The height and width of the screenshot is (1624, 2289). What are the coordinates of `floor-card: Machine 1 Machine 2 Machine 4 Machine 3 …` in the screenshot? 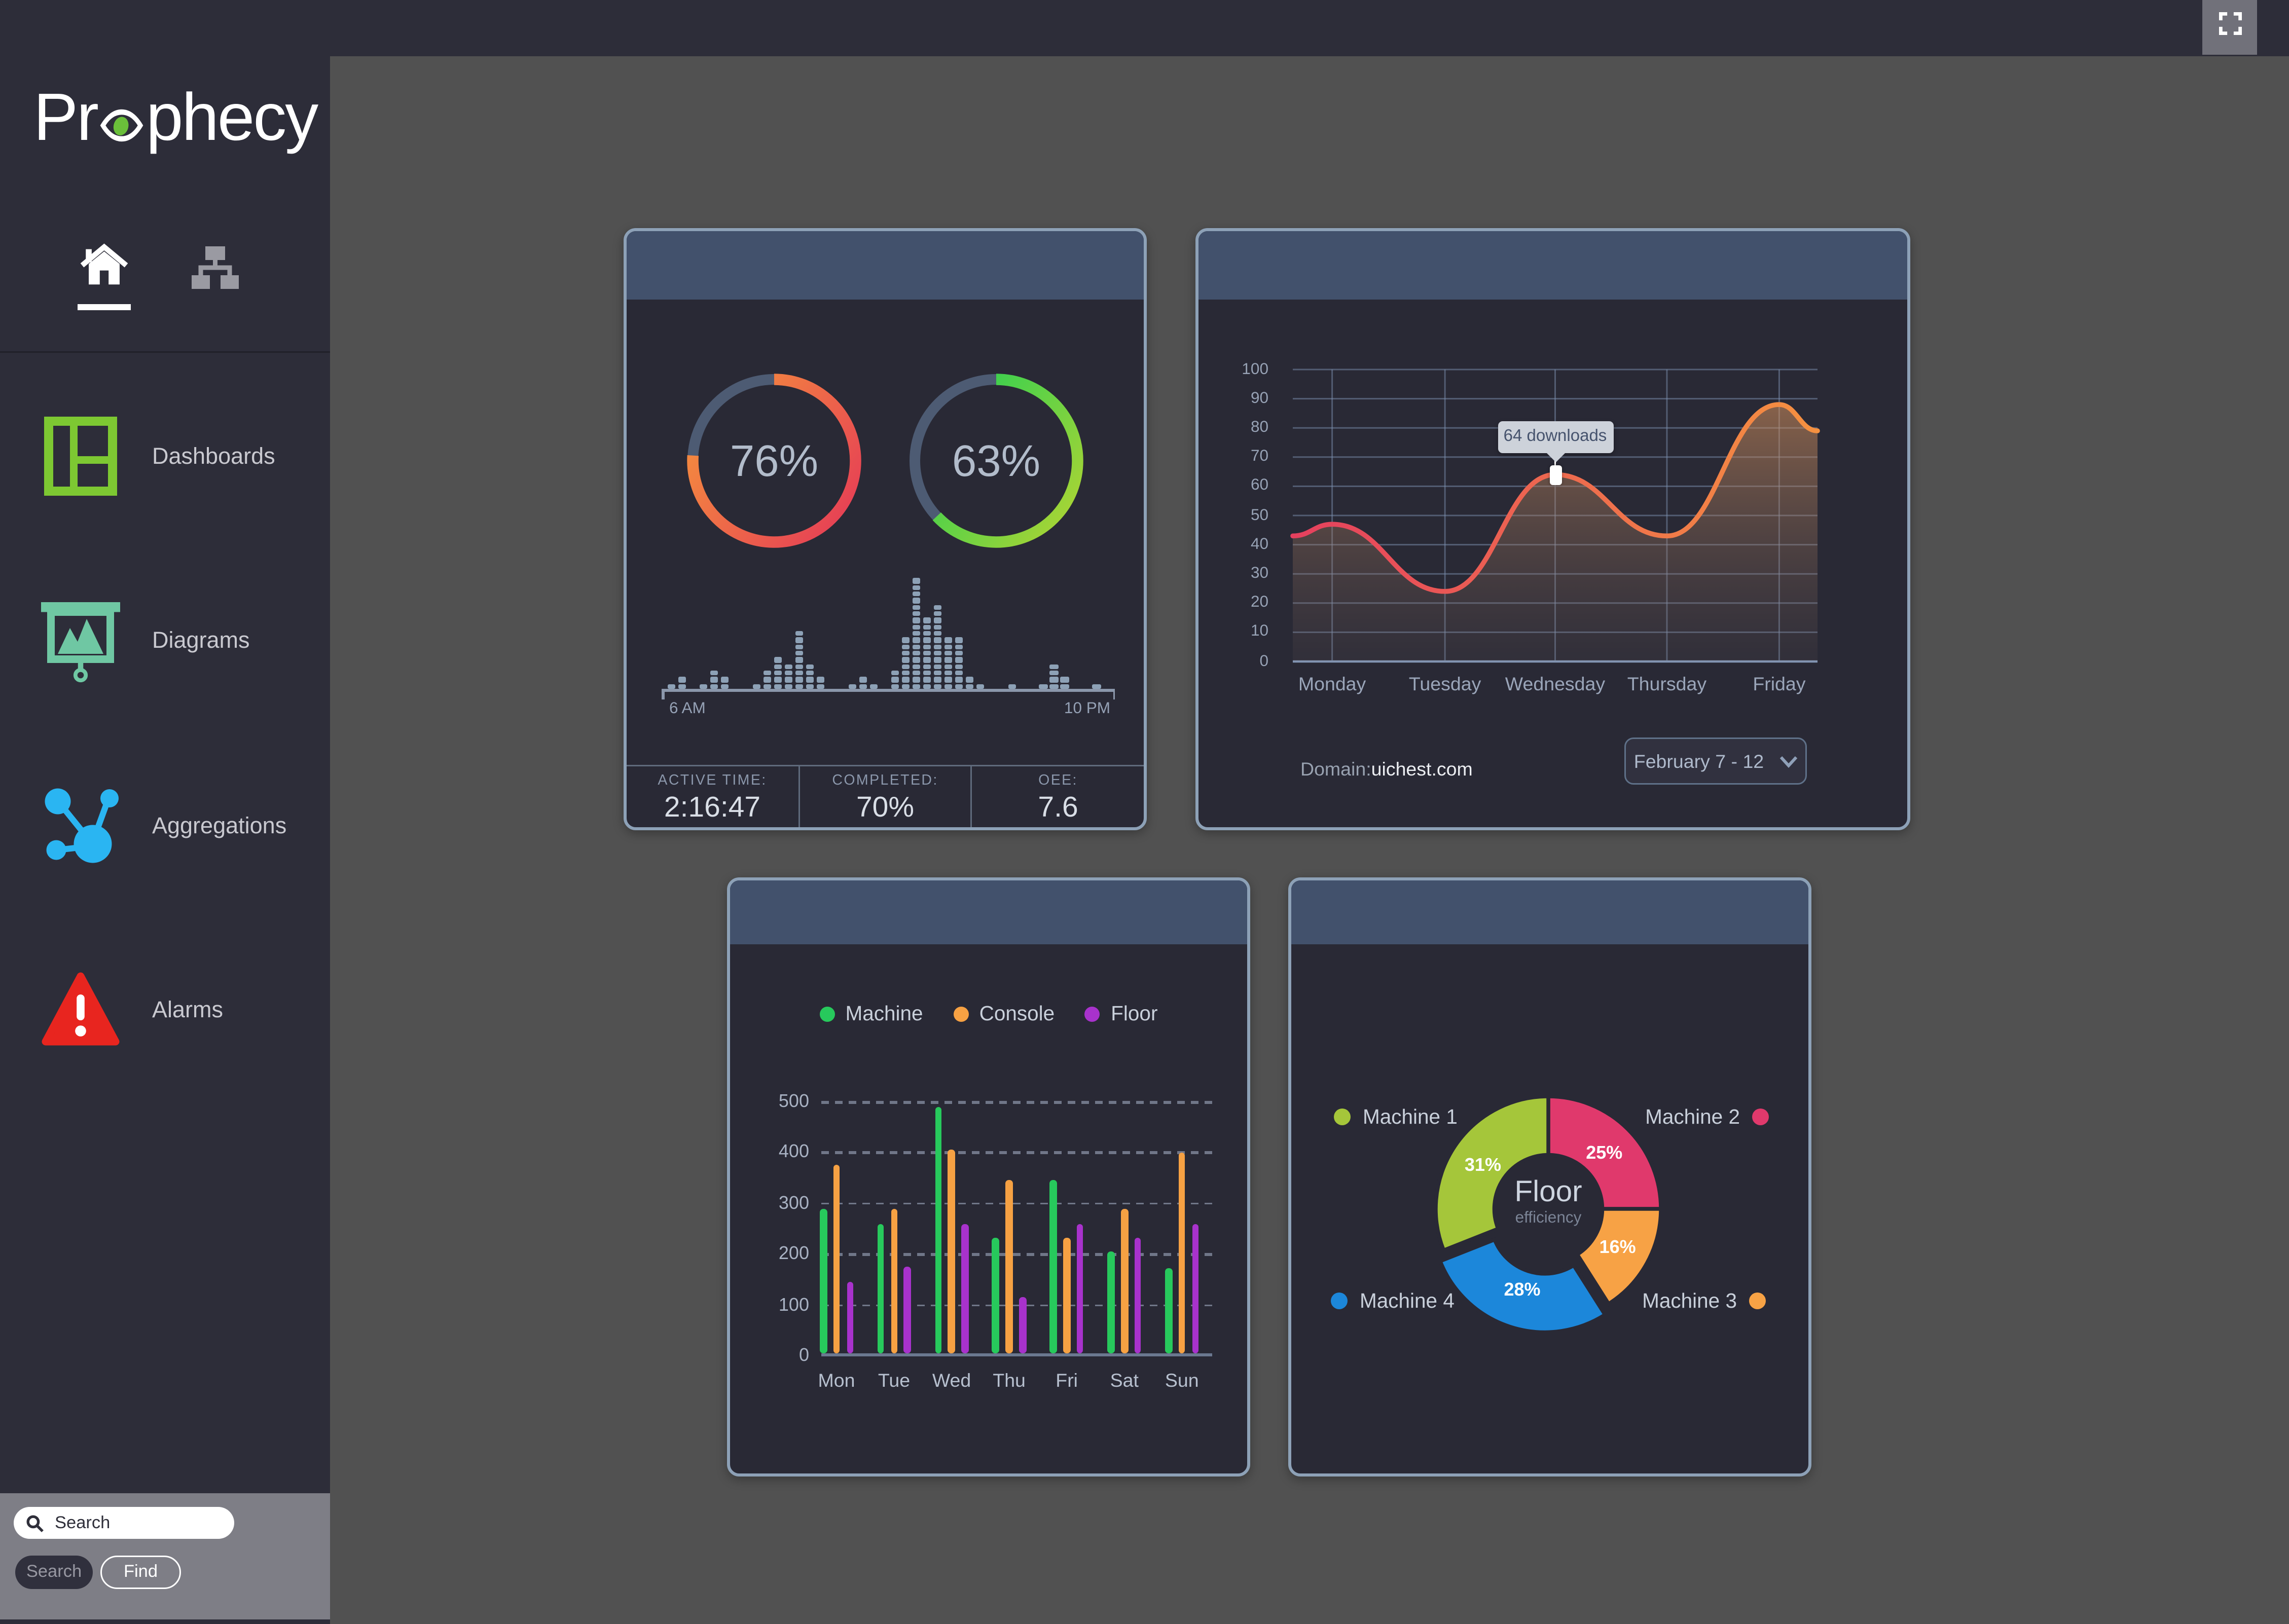 It's located at (1549, 1177).